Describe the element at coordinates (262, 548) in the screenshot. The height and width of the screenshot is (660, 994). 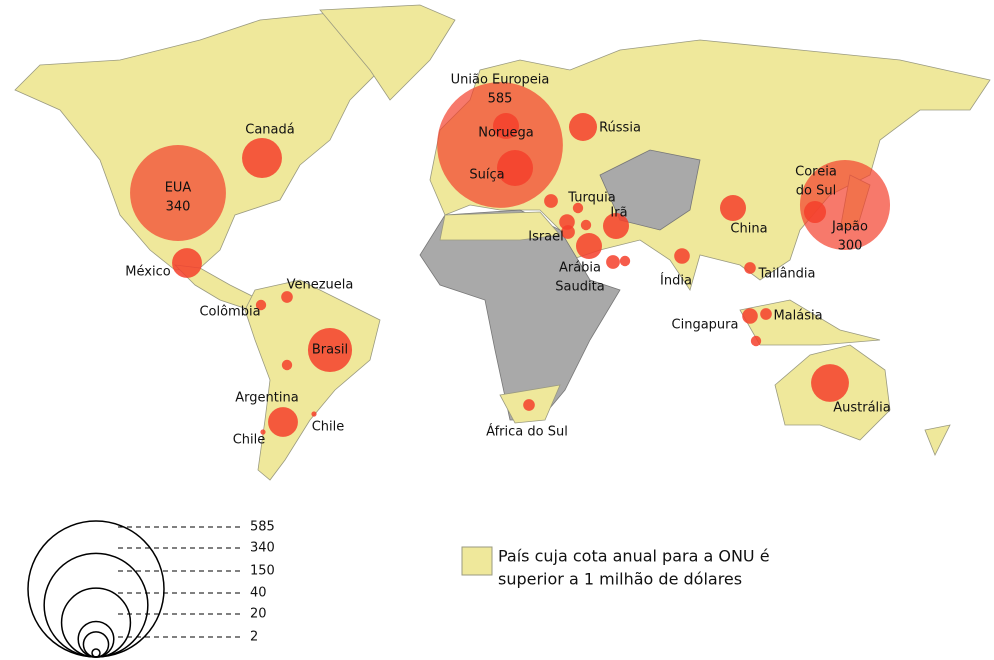
I see `scale-label: 340` at that location.